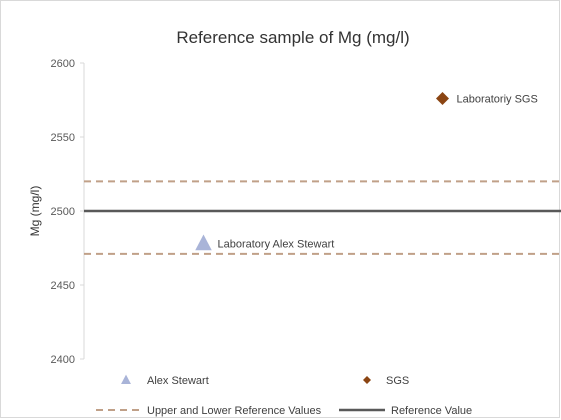  Describe the element at coordinates (203, 242) in the screenshot. I see `data-point-alex-stewart` at that location.